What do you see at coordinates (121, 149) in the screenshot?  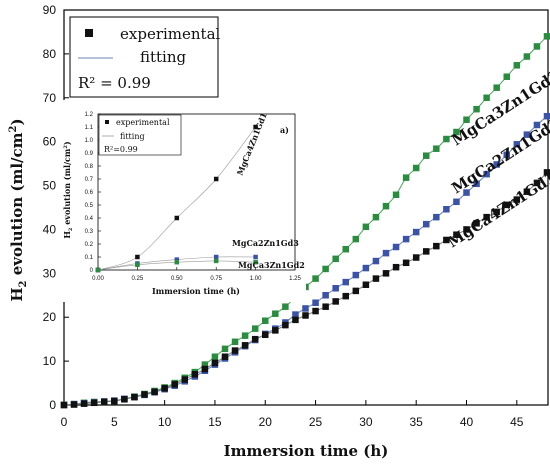 I see `inset-legend-r2-text: R²=0.99` at bounding box center [121, 149].